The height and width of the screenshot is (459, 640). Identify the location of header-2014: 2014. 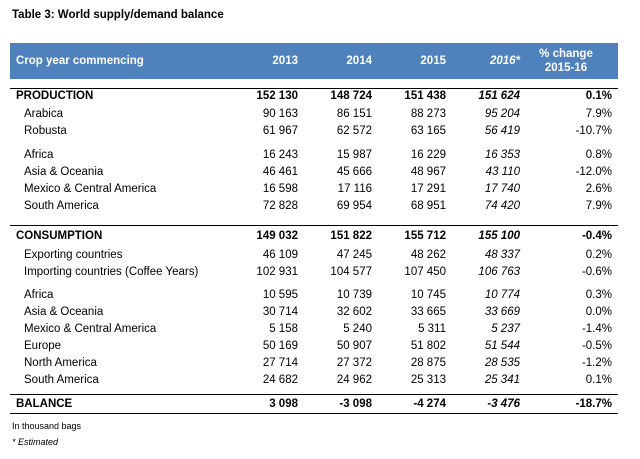
(359, 61).